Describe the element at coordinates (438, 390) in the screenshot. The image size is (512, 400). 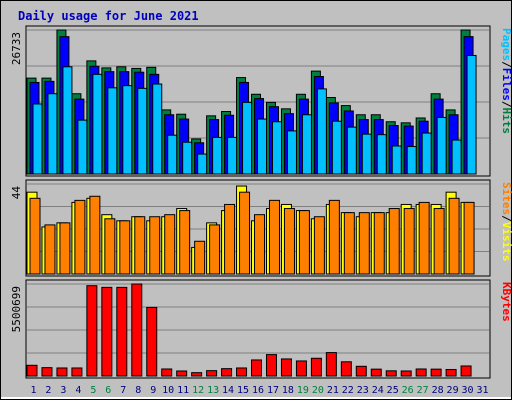
I see `day-label-28: 28` at that location.